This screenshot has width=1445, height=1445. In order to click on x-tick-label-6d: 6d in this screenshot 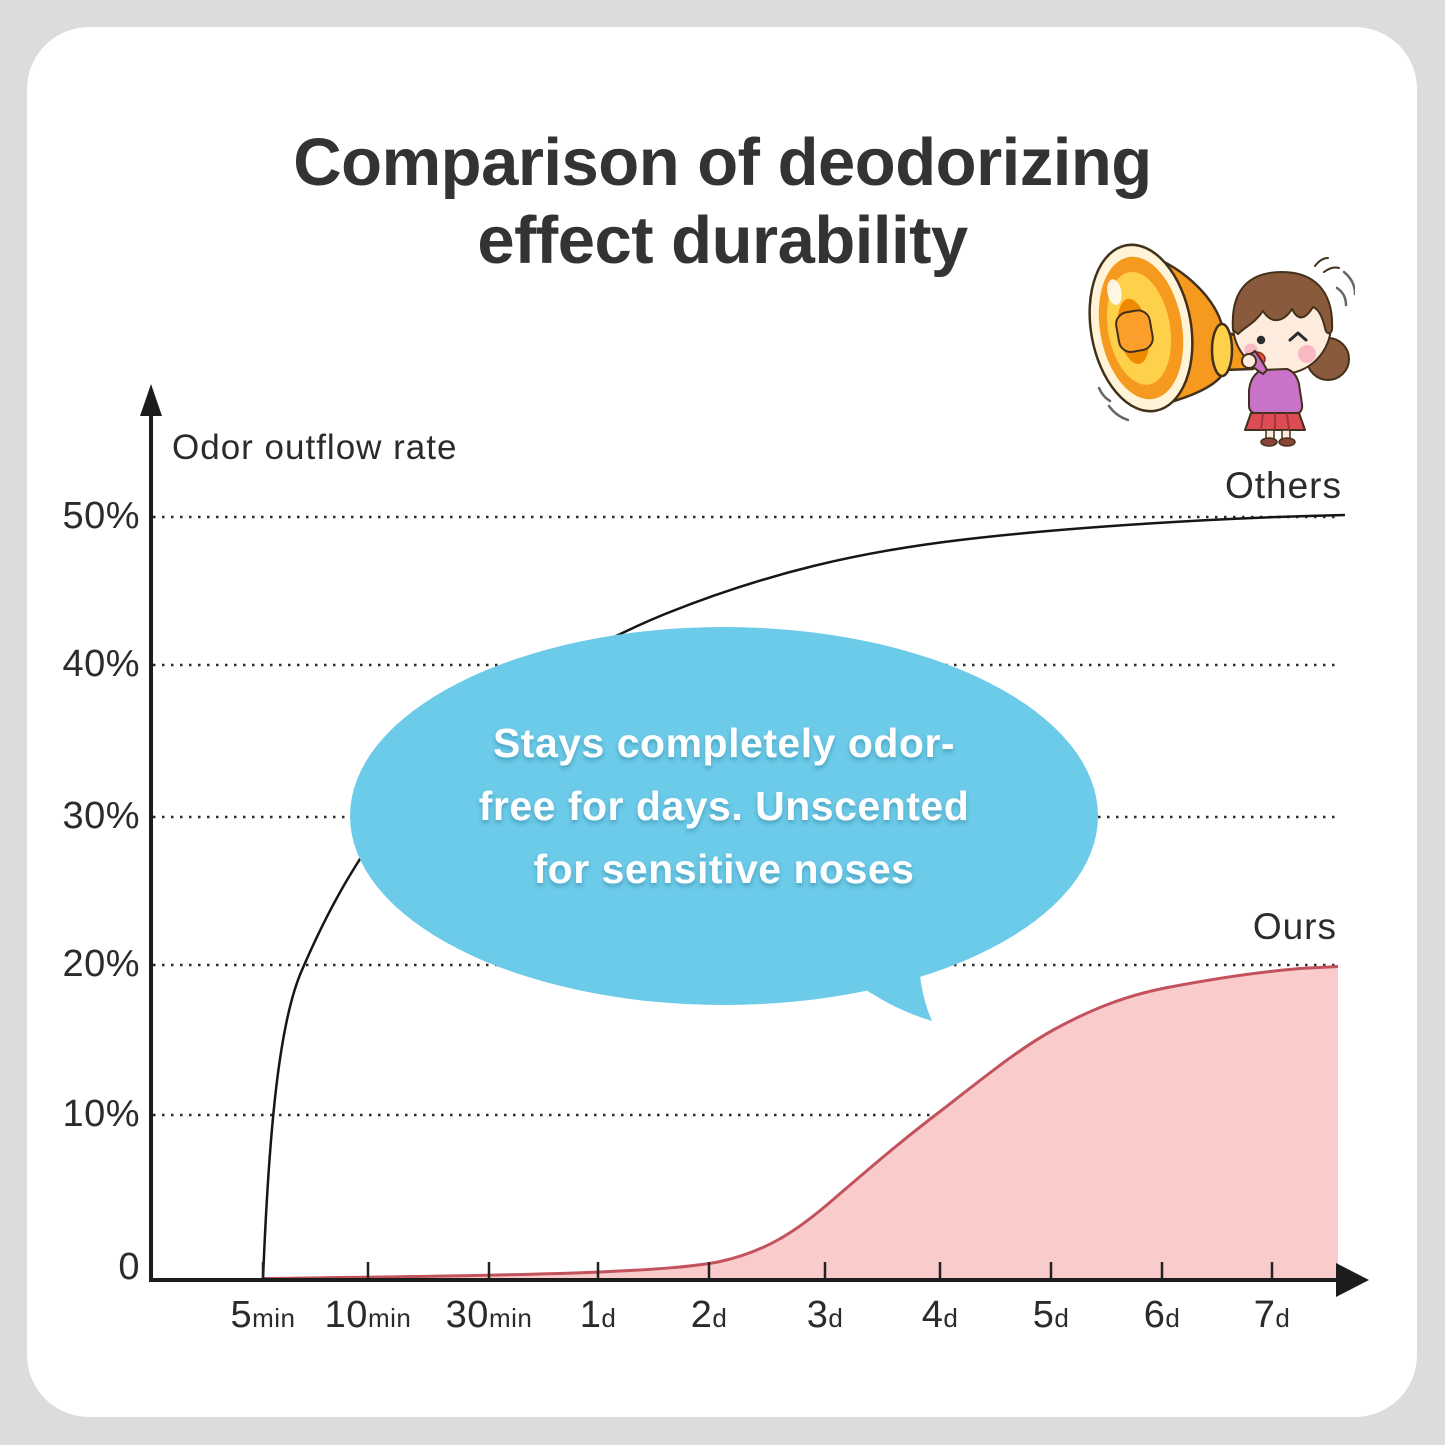, I will do `click(1162, 1315)`.